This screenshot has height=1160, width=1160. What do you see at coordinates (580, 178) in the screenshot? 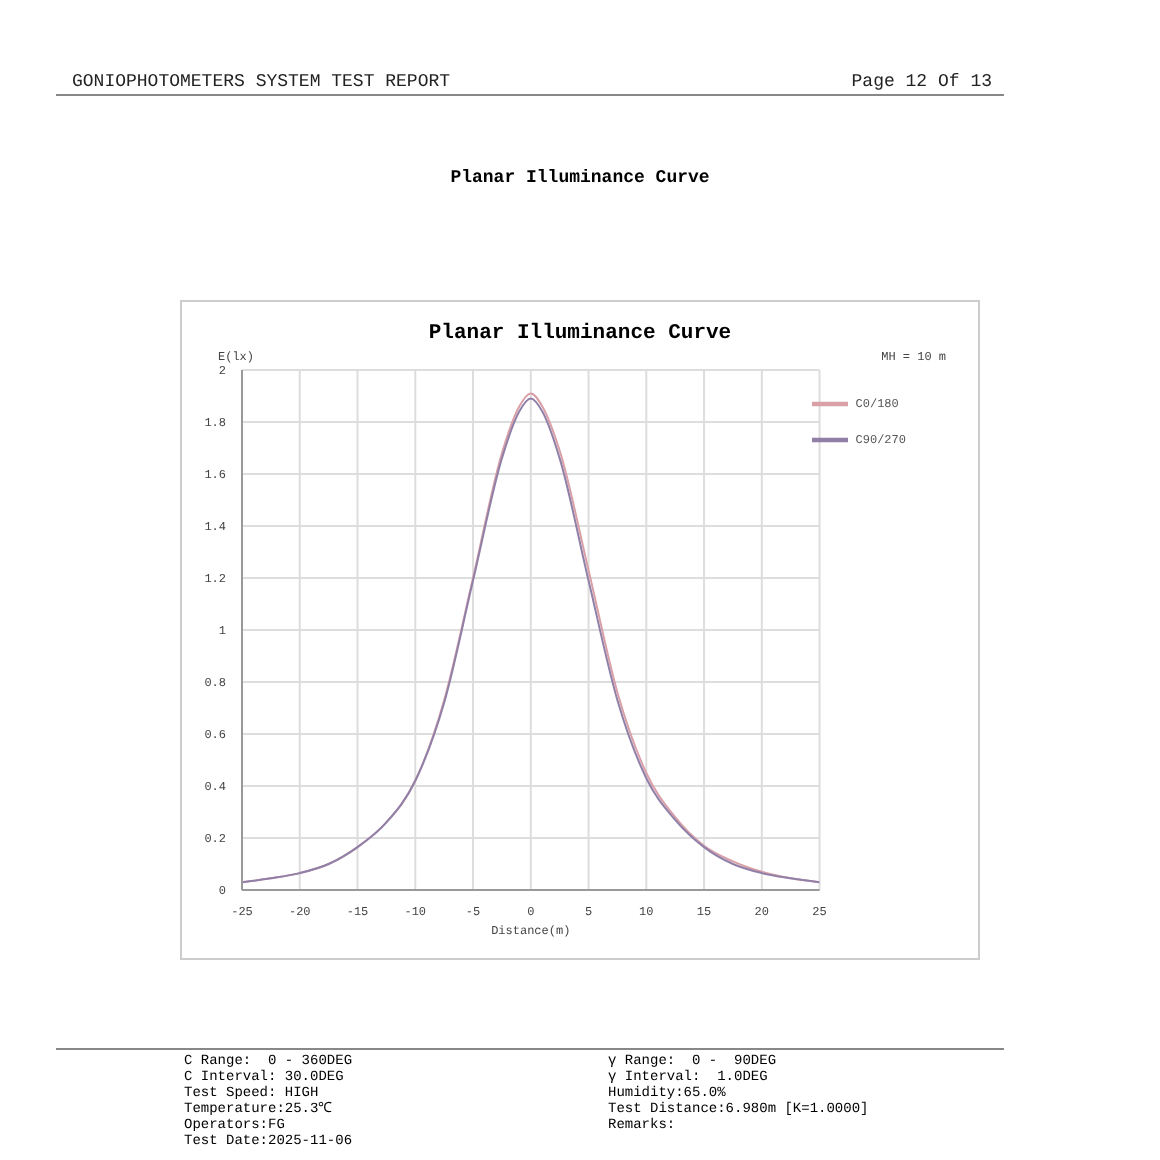
I see `text: Planar Illuminance Curve` at bounding box center [580, 178].